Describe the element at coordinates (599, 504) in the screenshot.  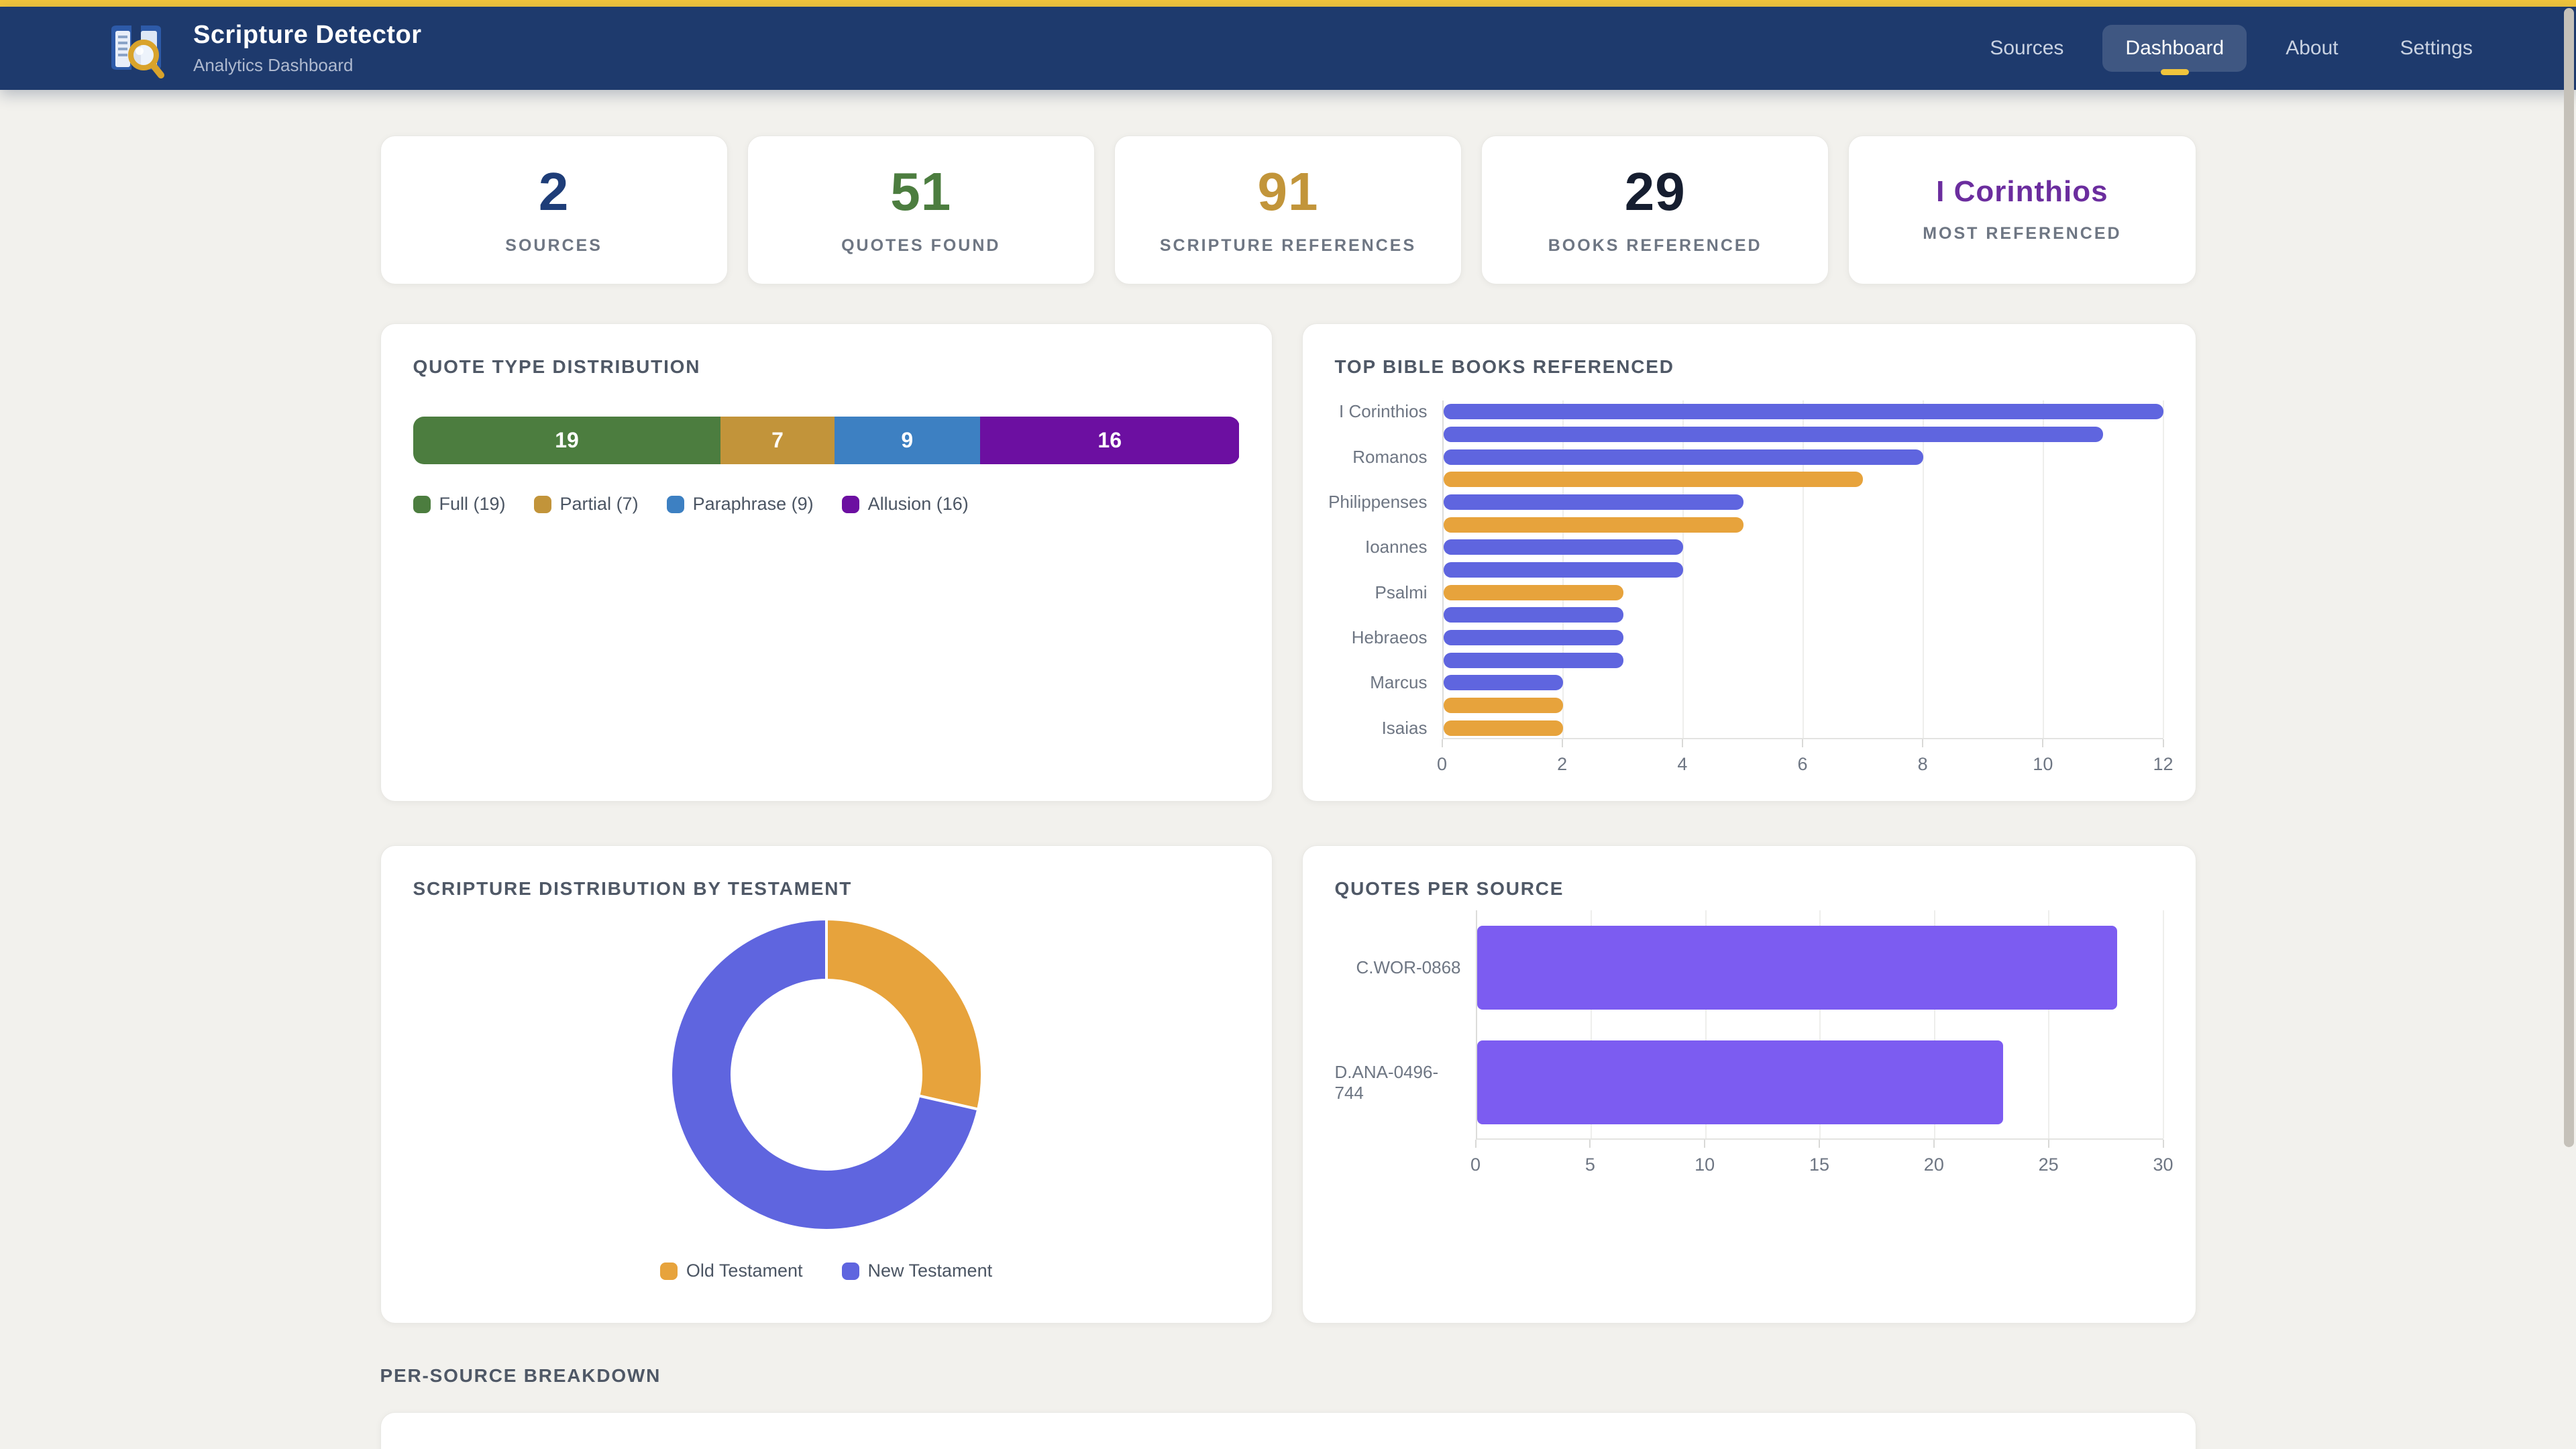
I see `legend-label: Partial (7)` at that location.